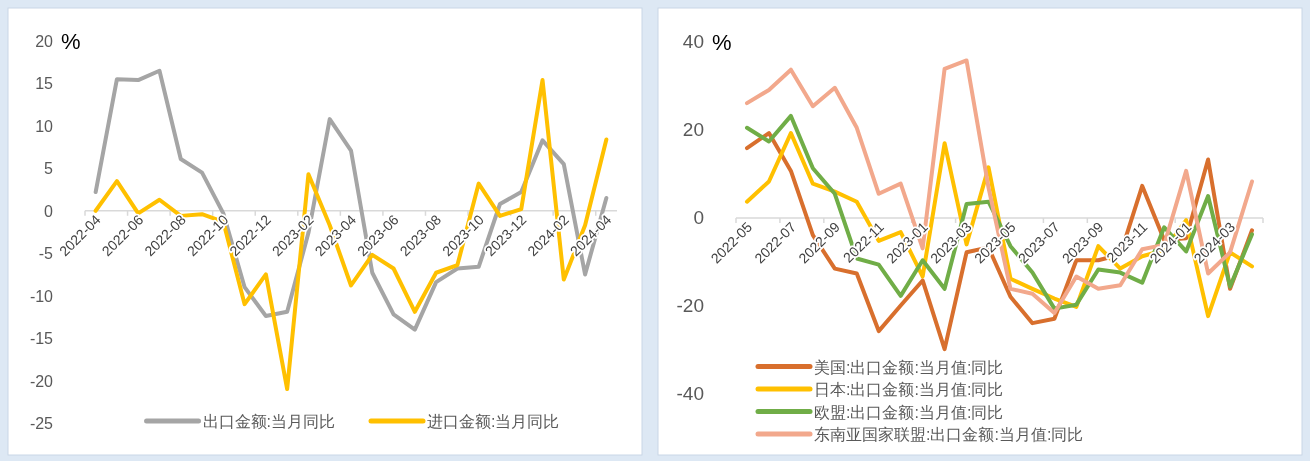  Describe the element at coordinates (690, 393) in the screenshot. I see `y-tick-label: -40` at that location.